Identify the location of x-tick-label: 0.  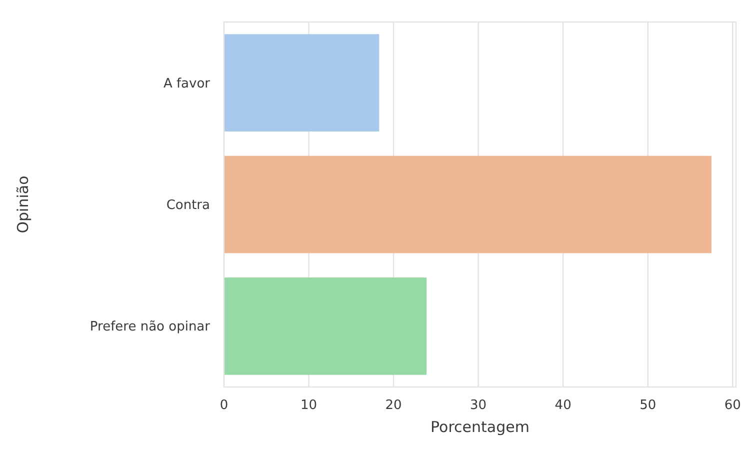
(224, 405).